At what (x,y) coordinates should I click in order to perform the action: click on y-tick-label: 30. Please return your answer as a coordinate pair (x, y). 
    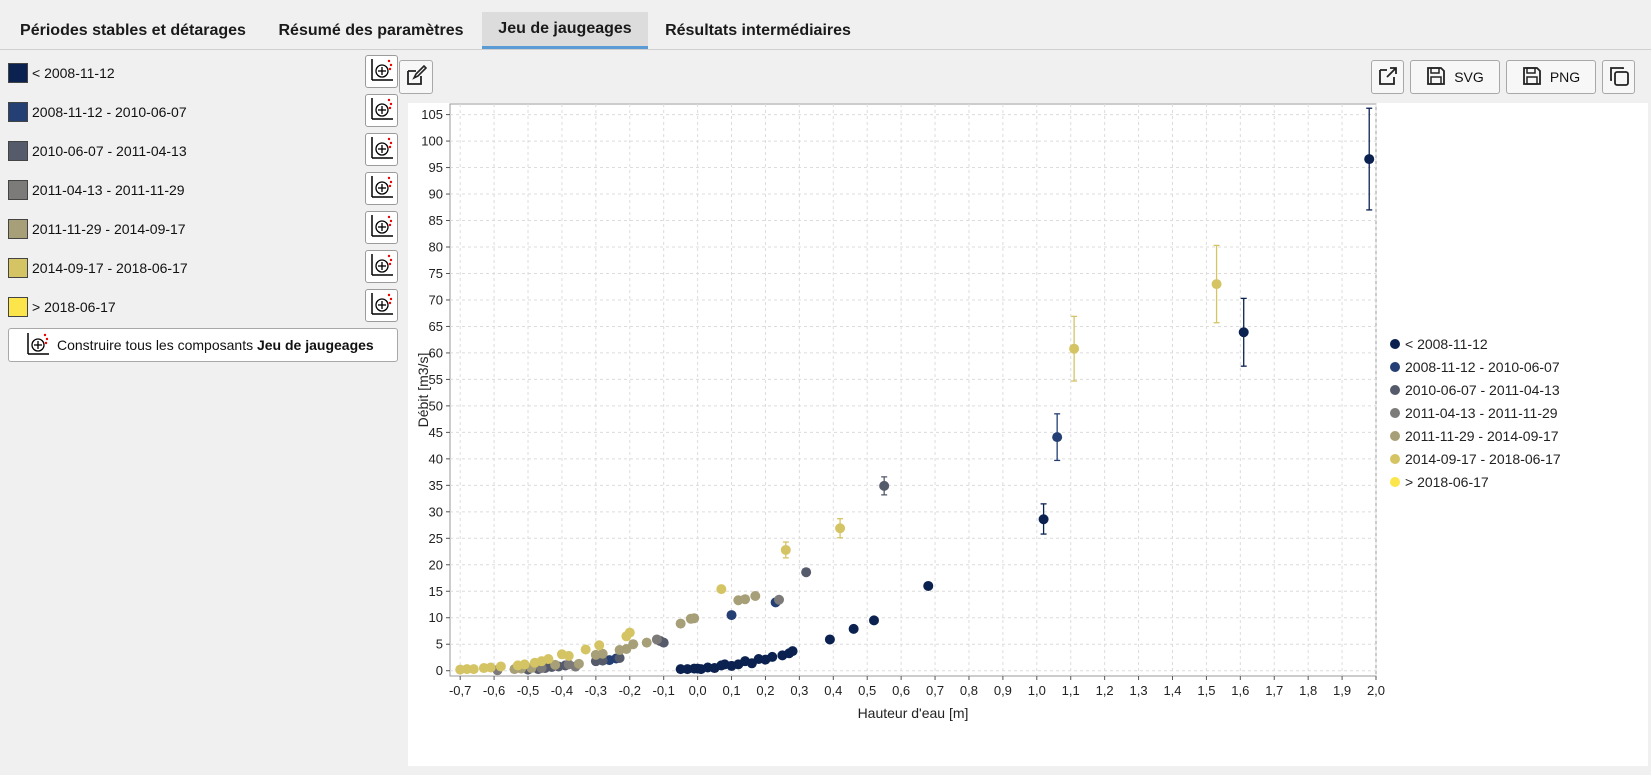
    Looking at the image, I should click on (436, 511).